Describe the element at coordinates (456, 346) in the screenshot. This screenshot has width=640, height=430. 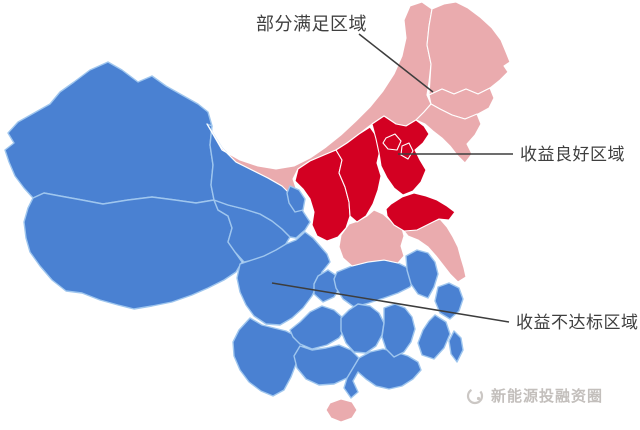
I see `province-taiwan` at that location.